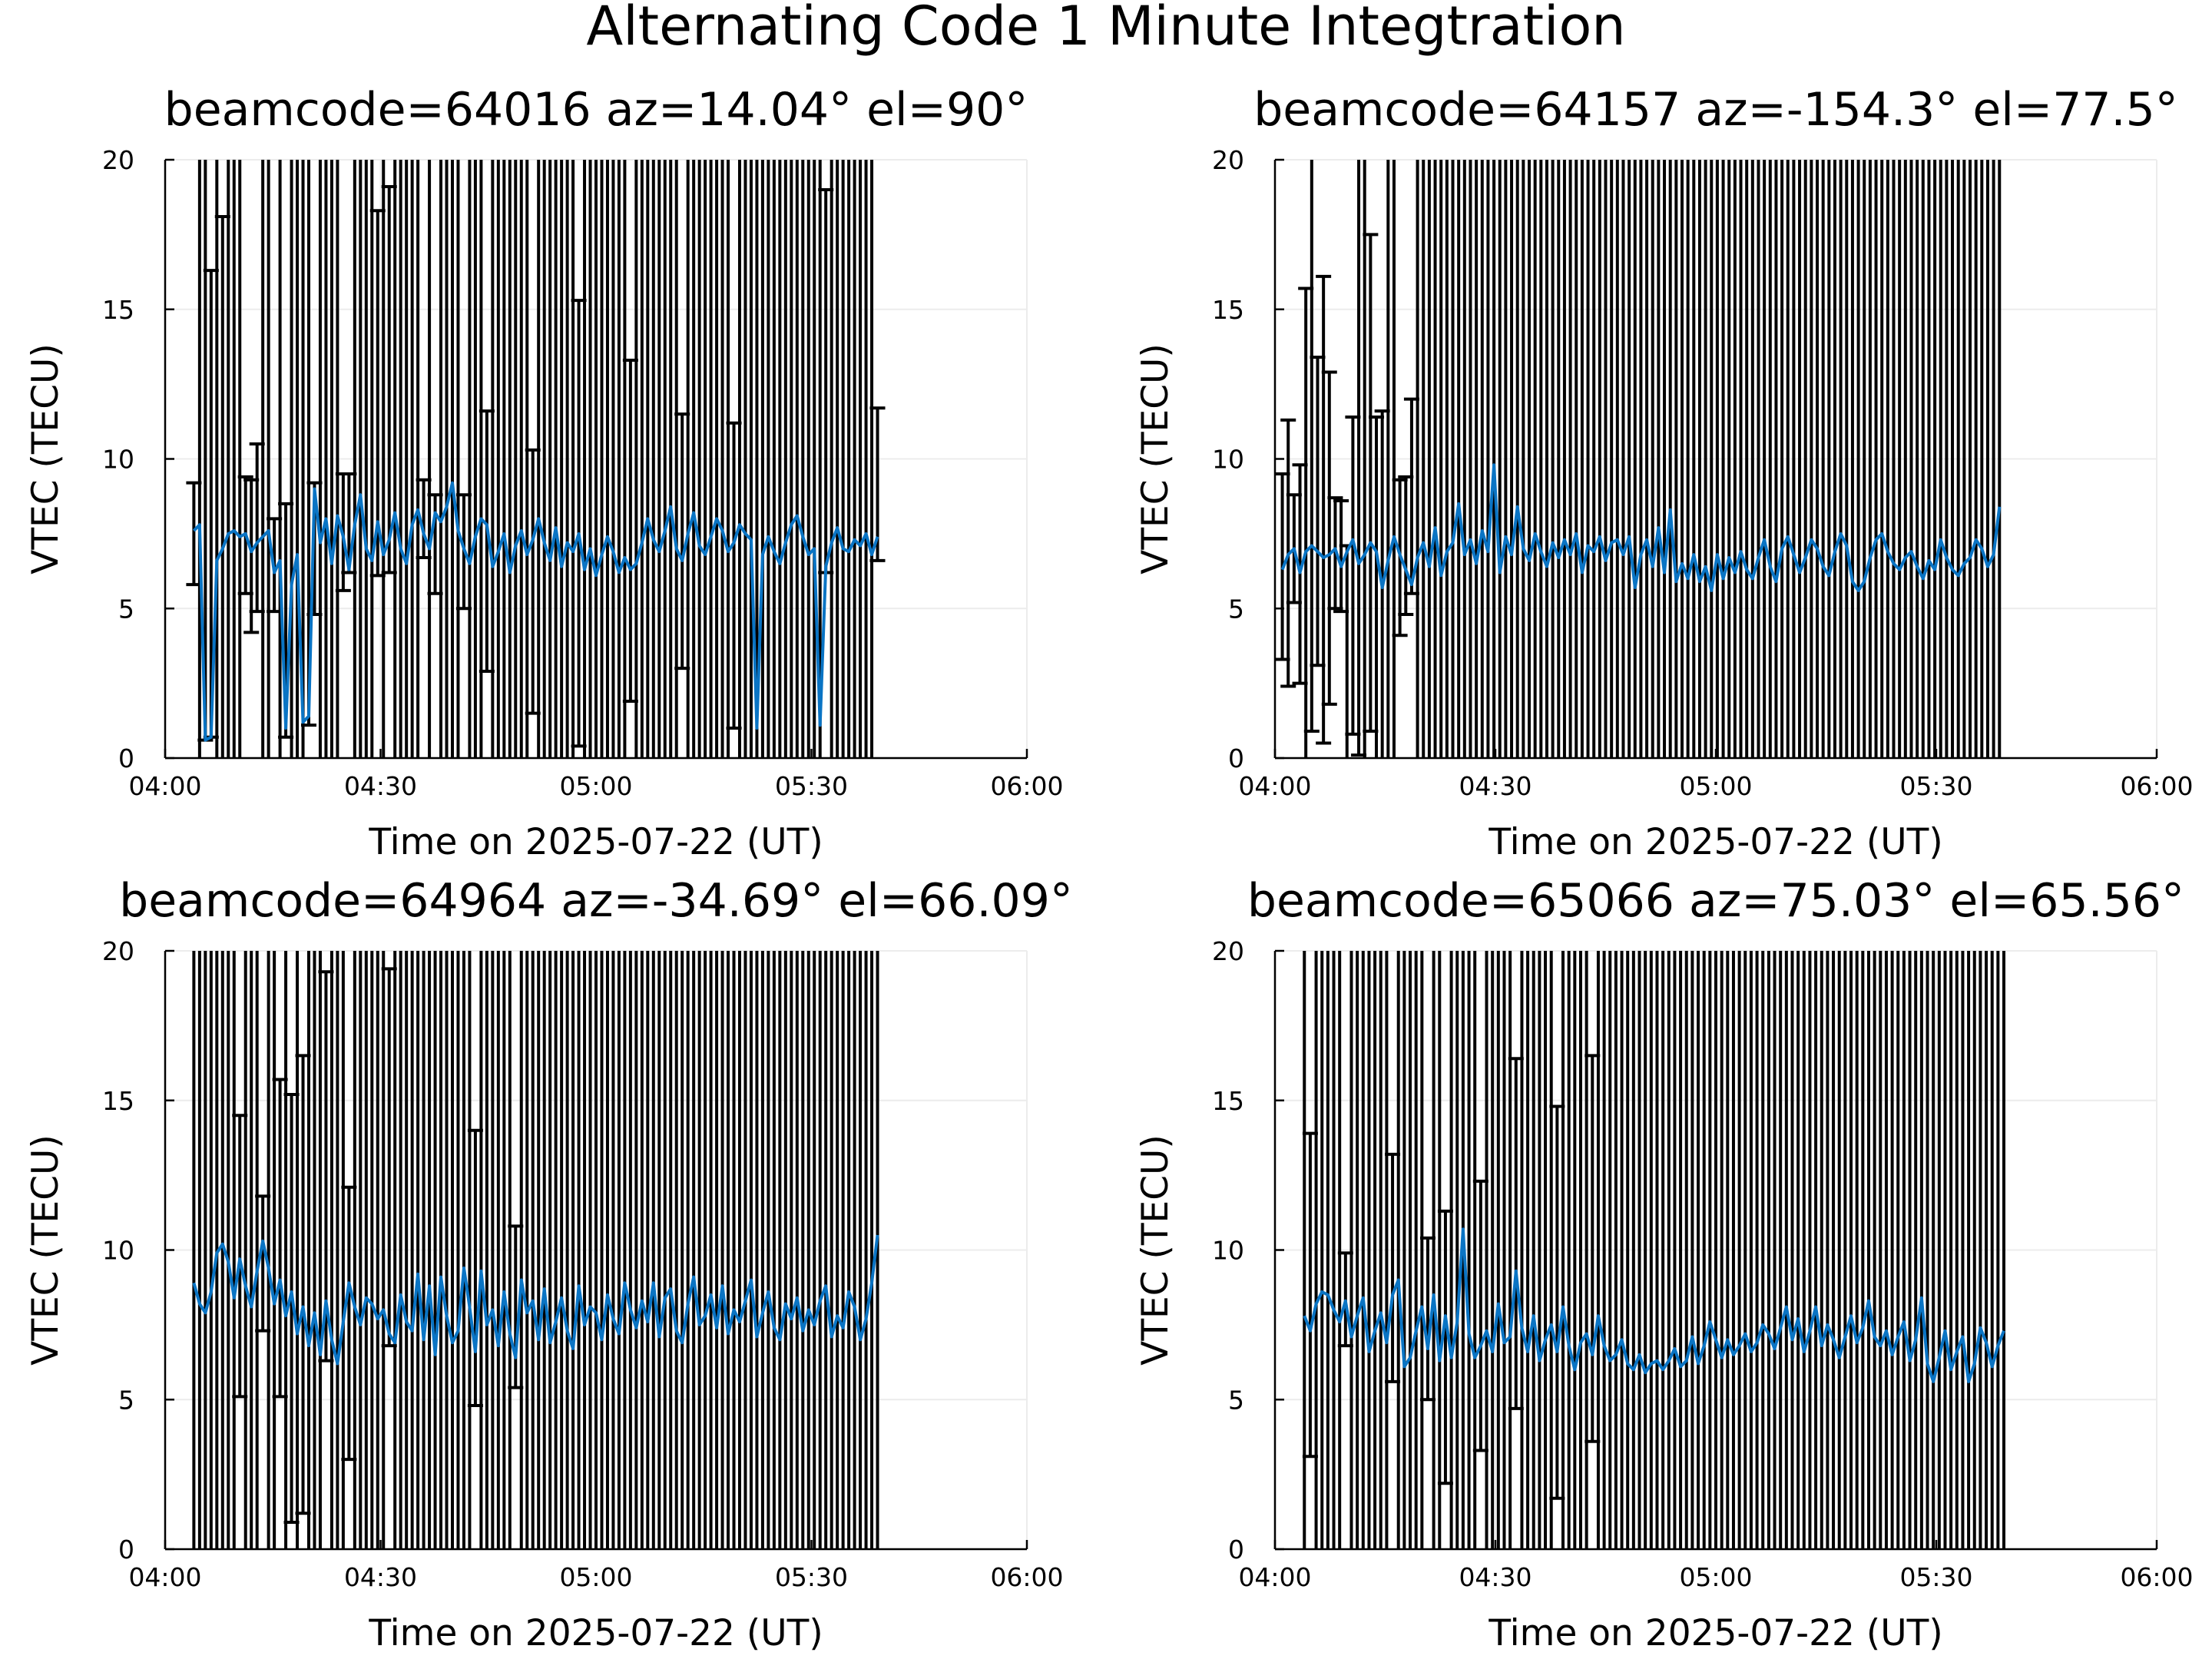 This screenshot has width=2212, height=1659. I want to click on panel-title: beamcode=64157 az=-154.3° el=77.5°, so click(1715, 110).